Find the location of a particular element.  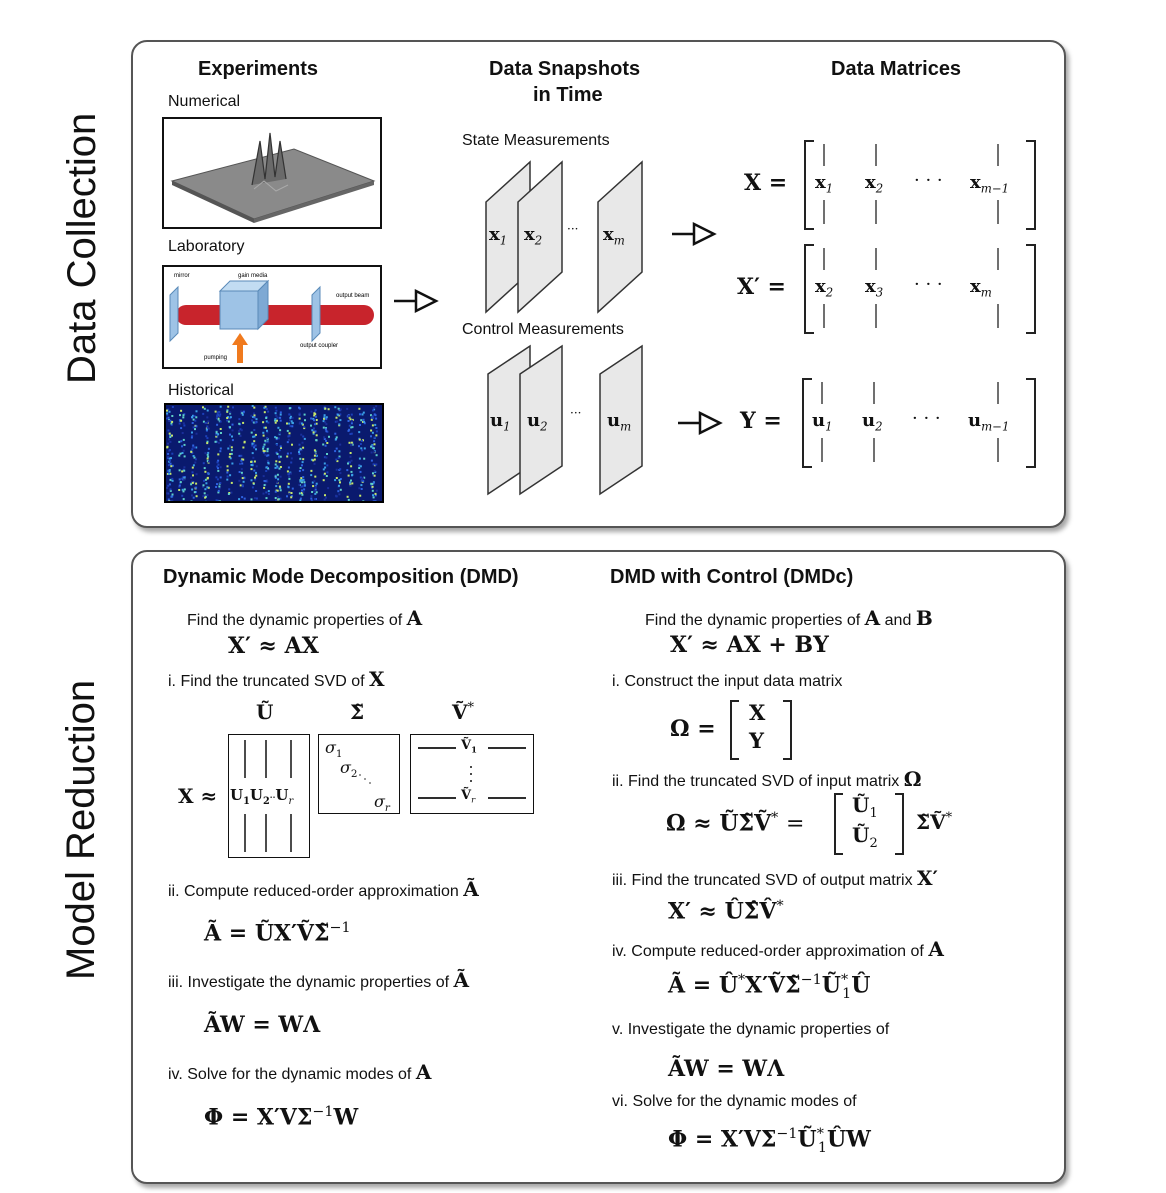

matrix-Xp-col1: x2 is located at coordinates (824, 288).